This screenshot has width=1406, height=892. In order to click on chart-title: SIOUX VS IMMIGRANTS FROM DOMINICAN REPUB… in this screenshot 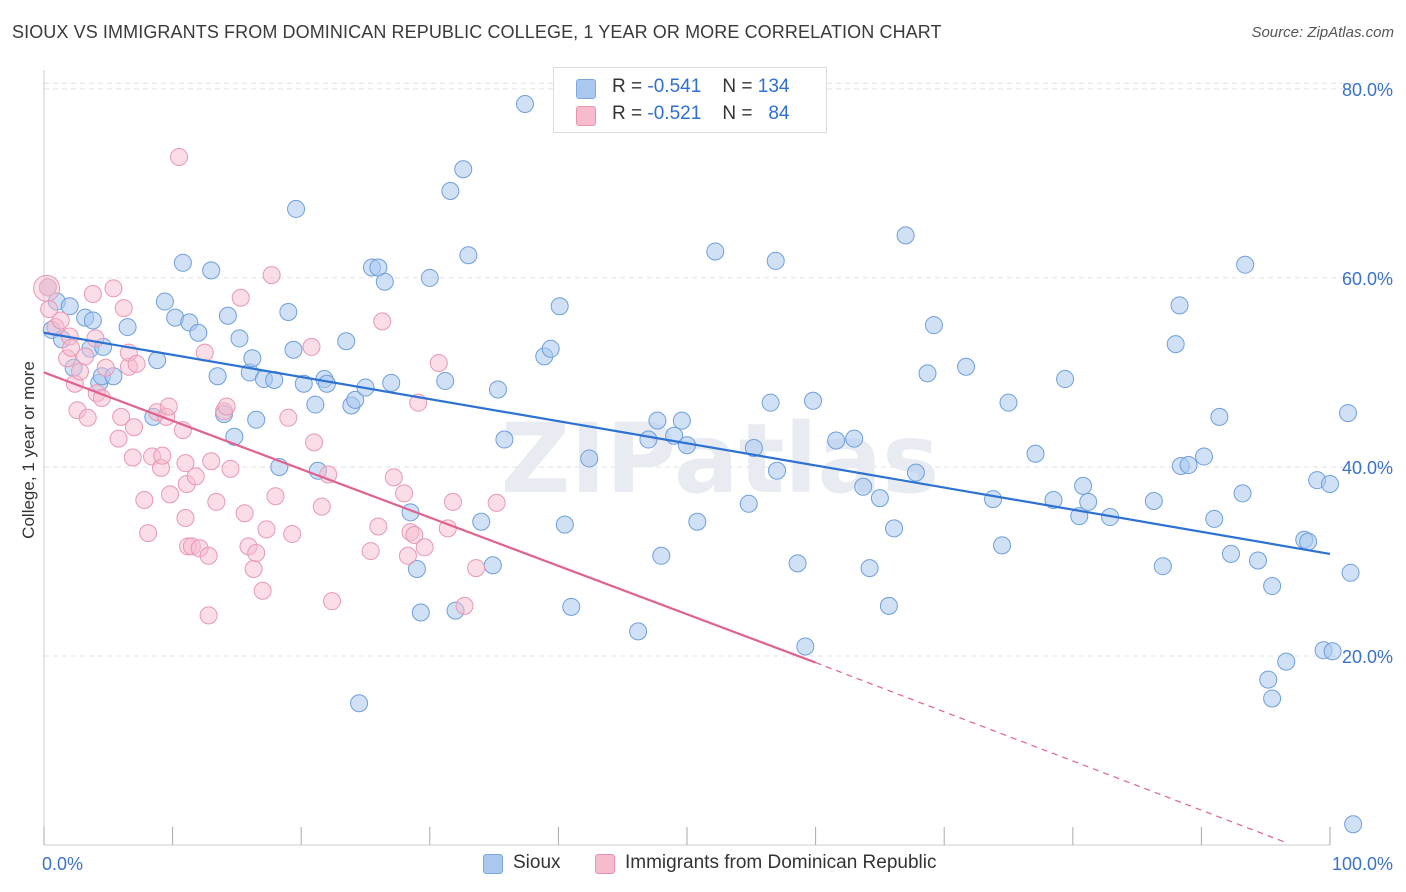, I will do `click(477, 32)`.